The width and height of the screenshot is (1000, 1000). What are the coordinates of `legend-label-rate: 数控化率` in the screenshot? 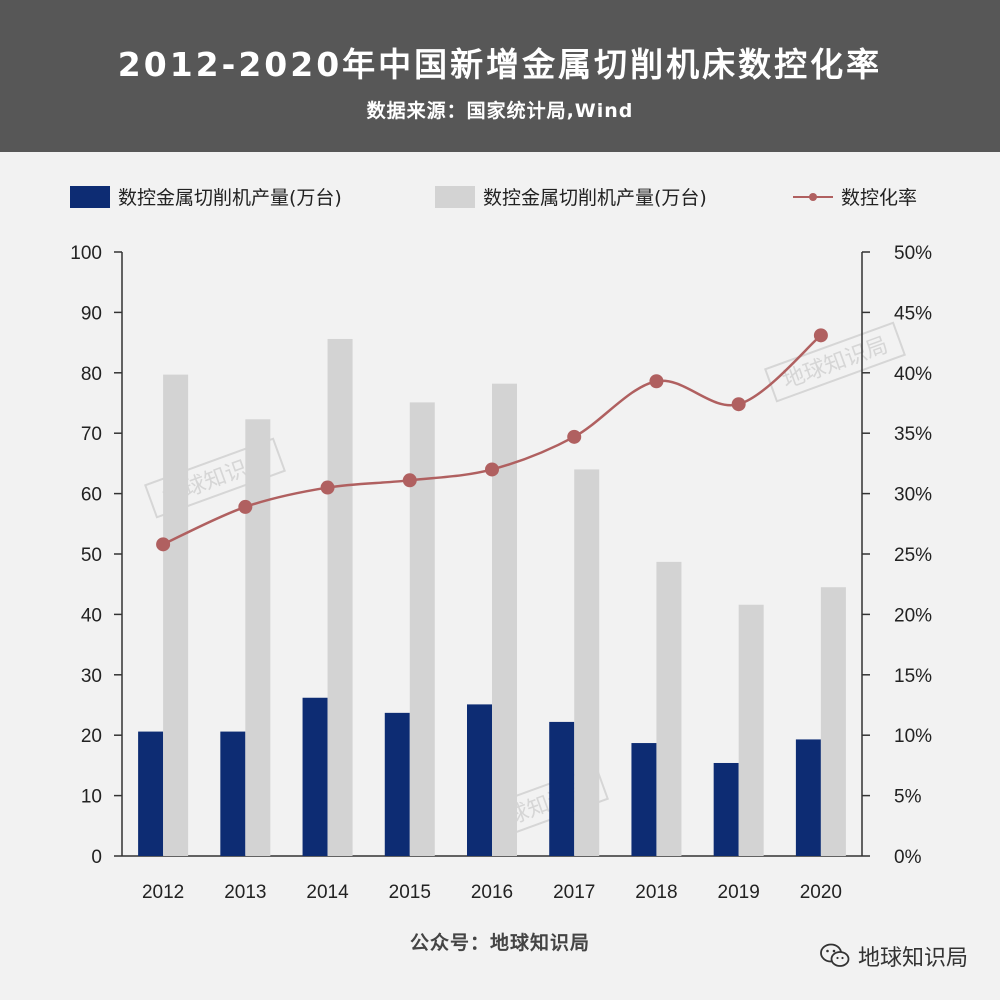 It's located at (879, 198).